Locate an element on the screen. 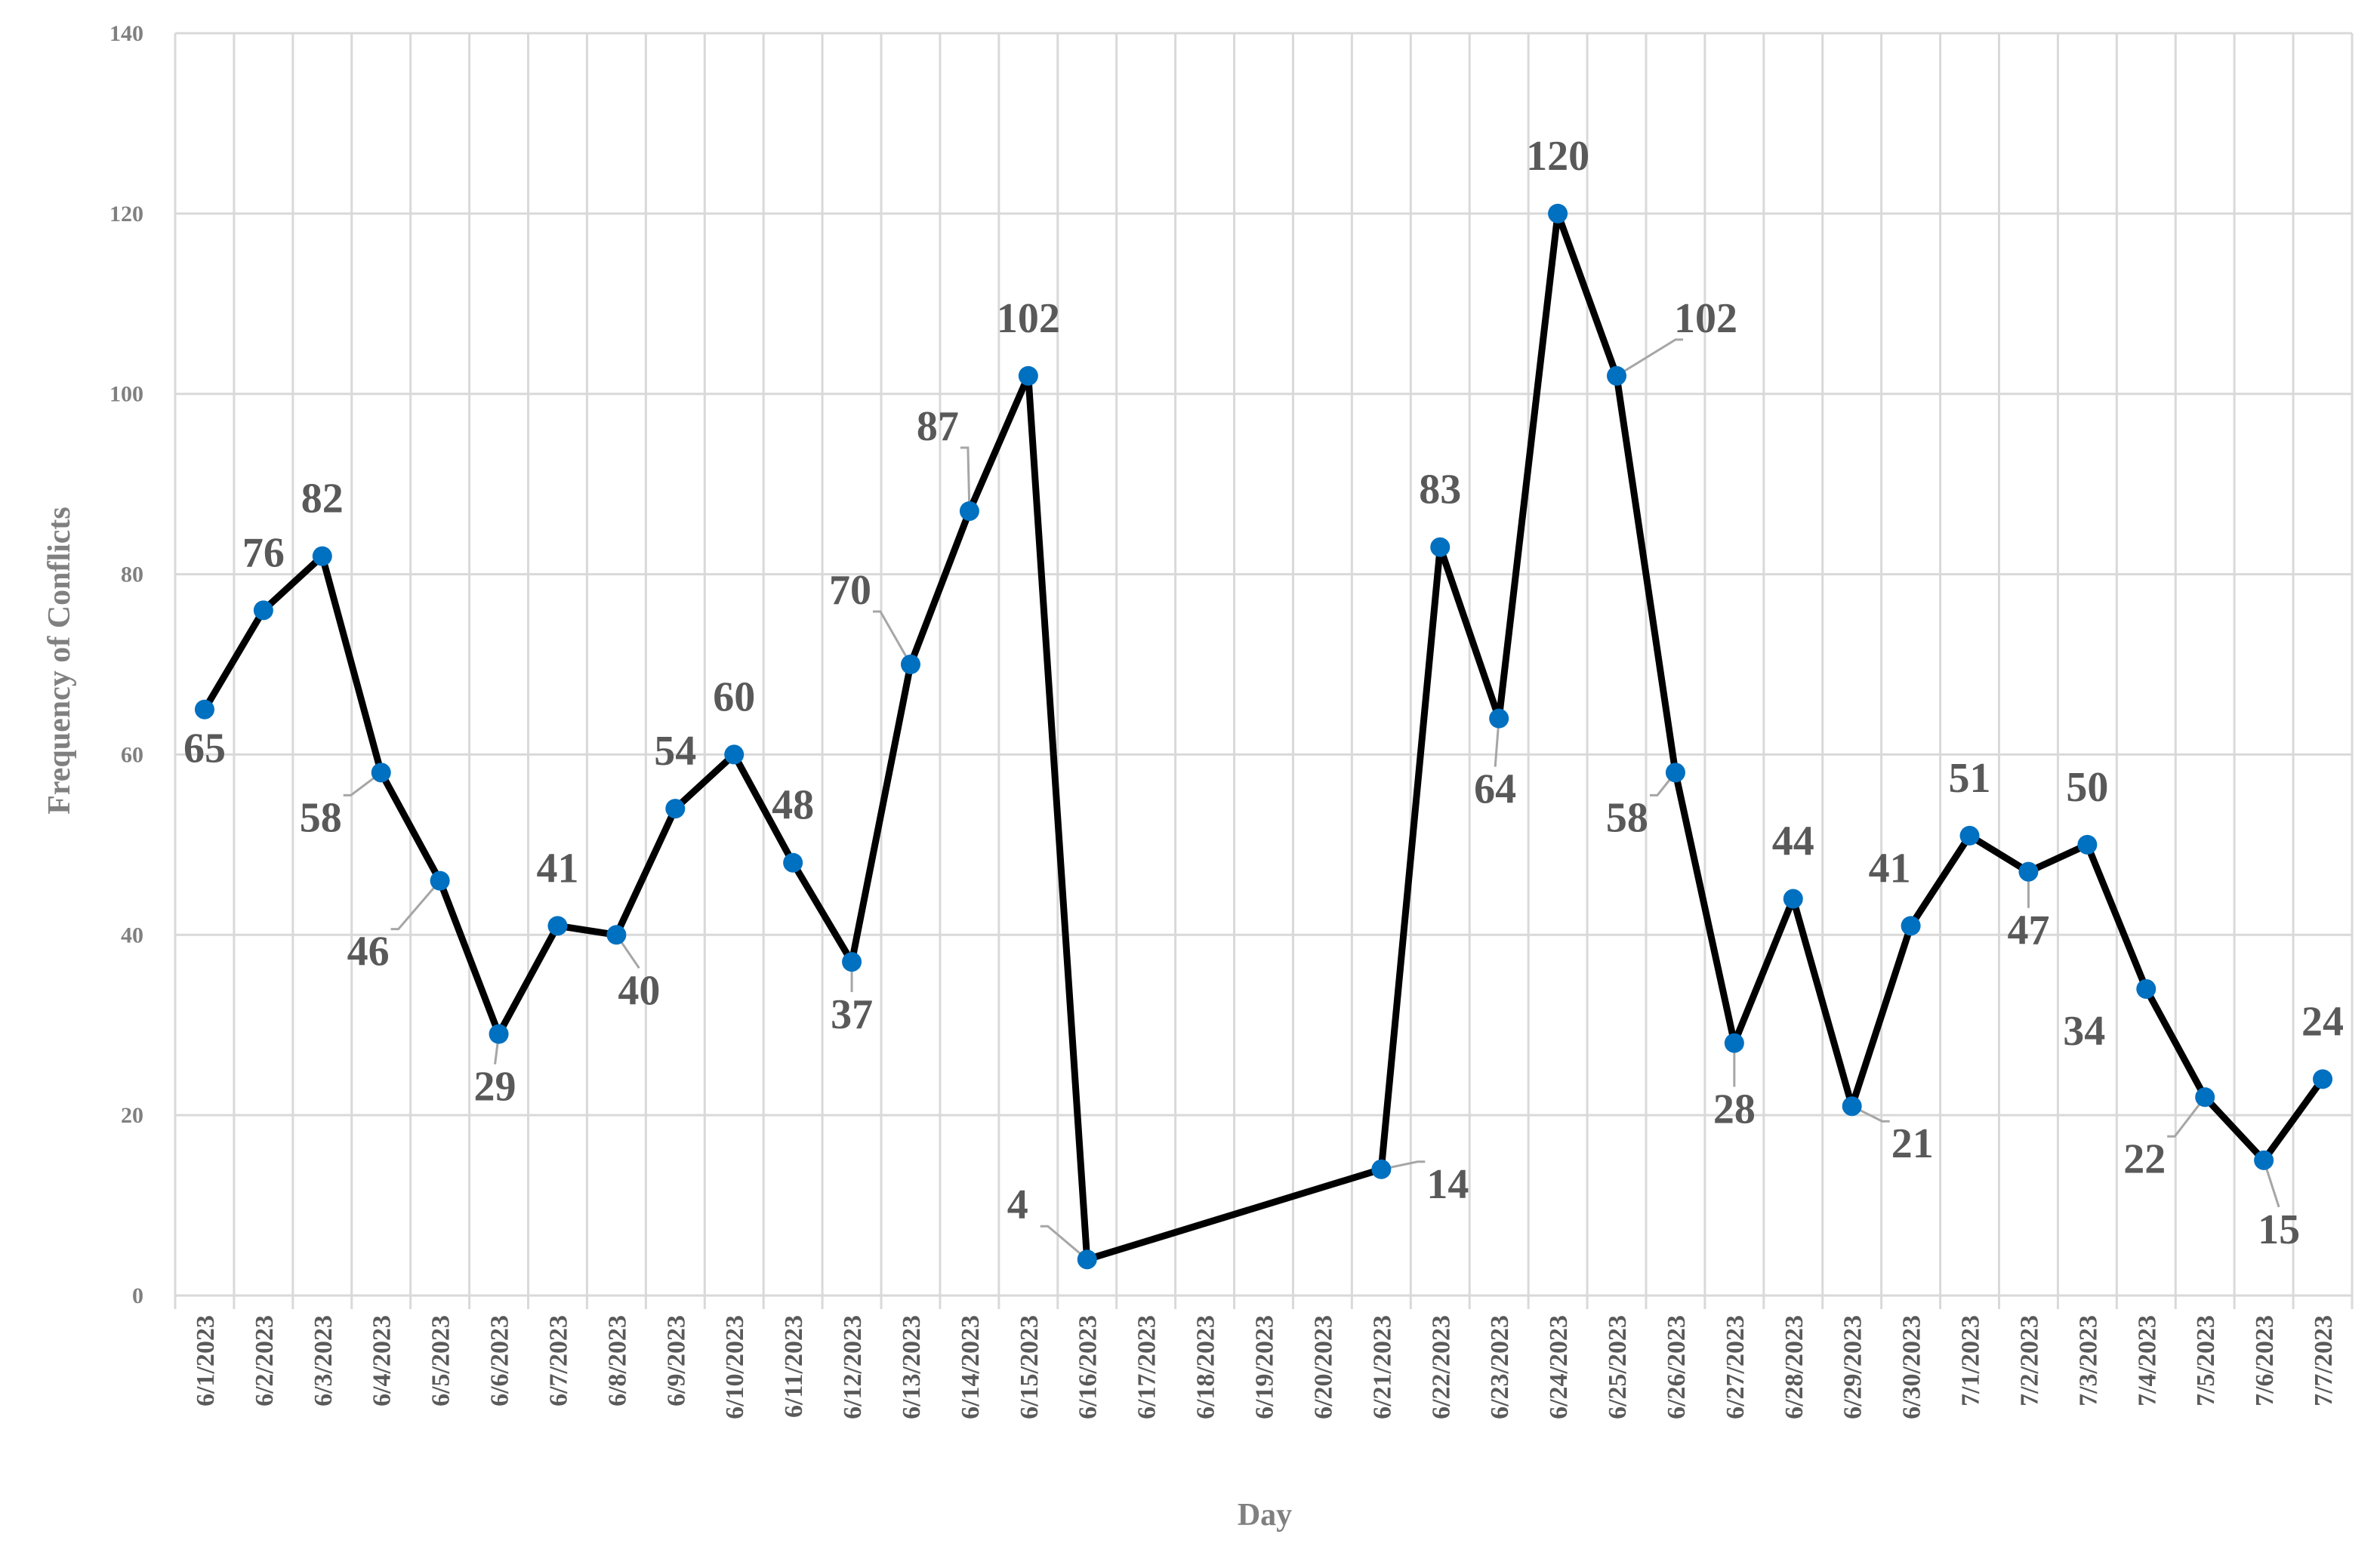  data-label: 47 is located at coordinates (2028, 931).